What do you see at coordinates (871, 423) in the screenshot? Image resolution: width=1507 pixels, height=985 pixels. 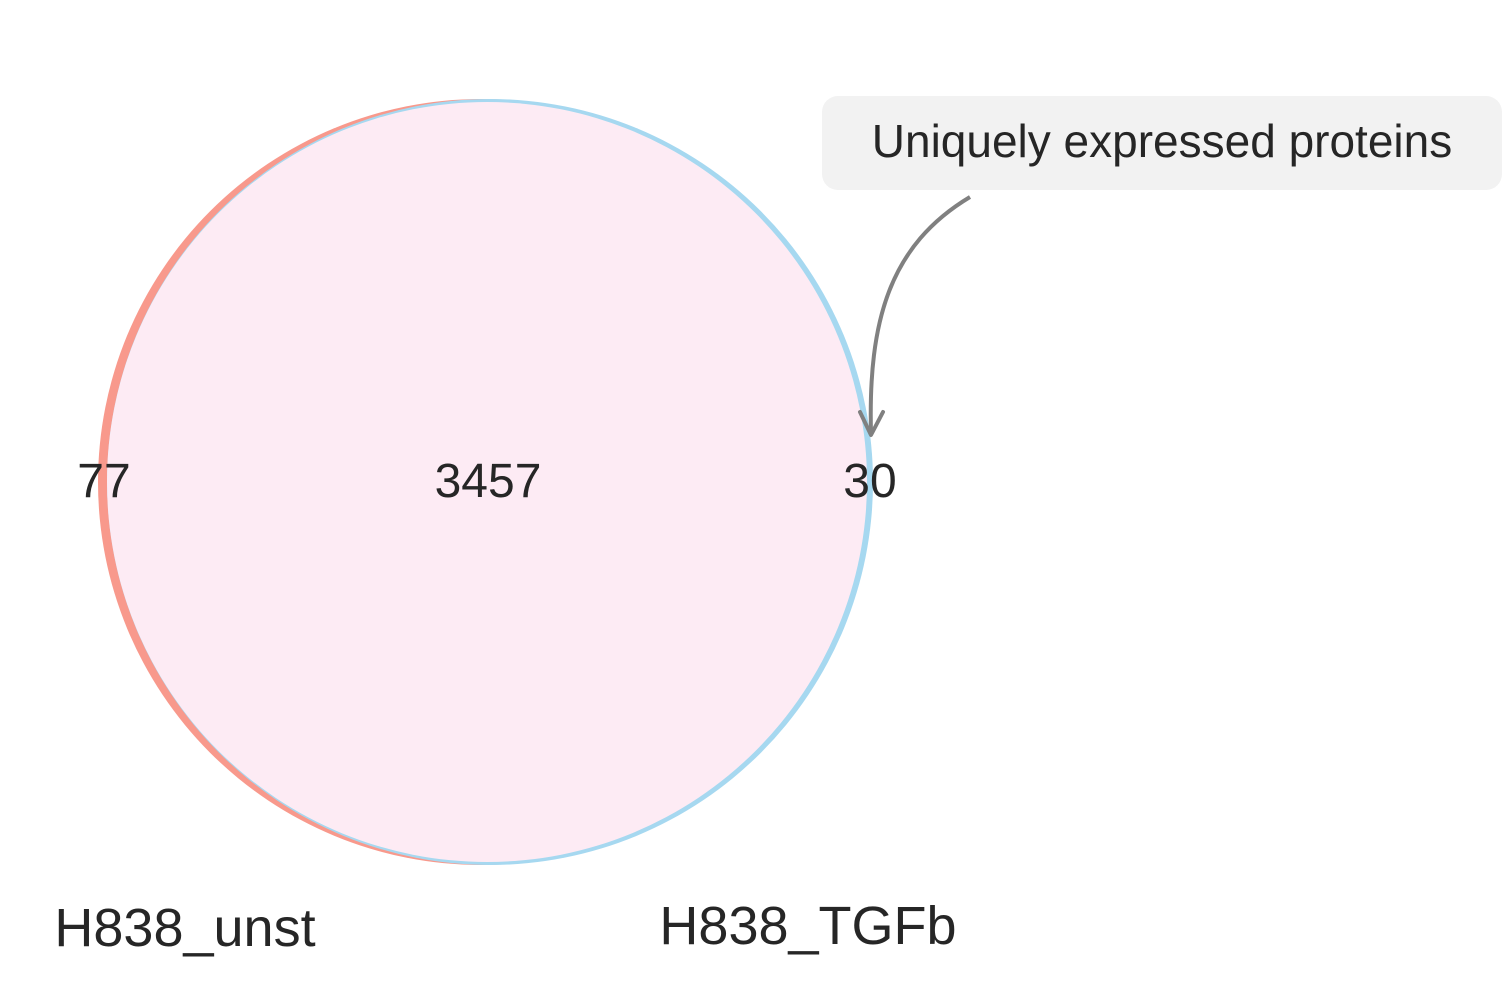 I see `arrowhead-icon` at bounding box center [871, 423].